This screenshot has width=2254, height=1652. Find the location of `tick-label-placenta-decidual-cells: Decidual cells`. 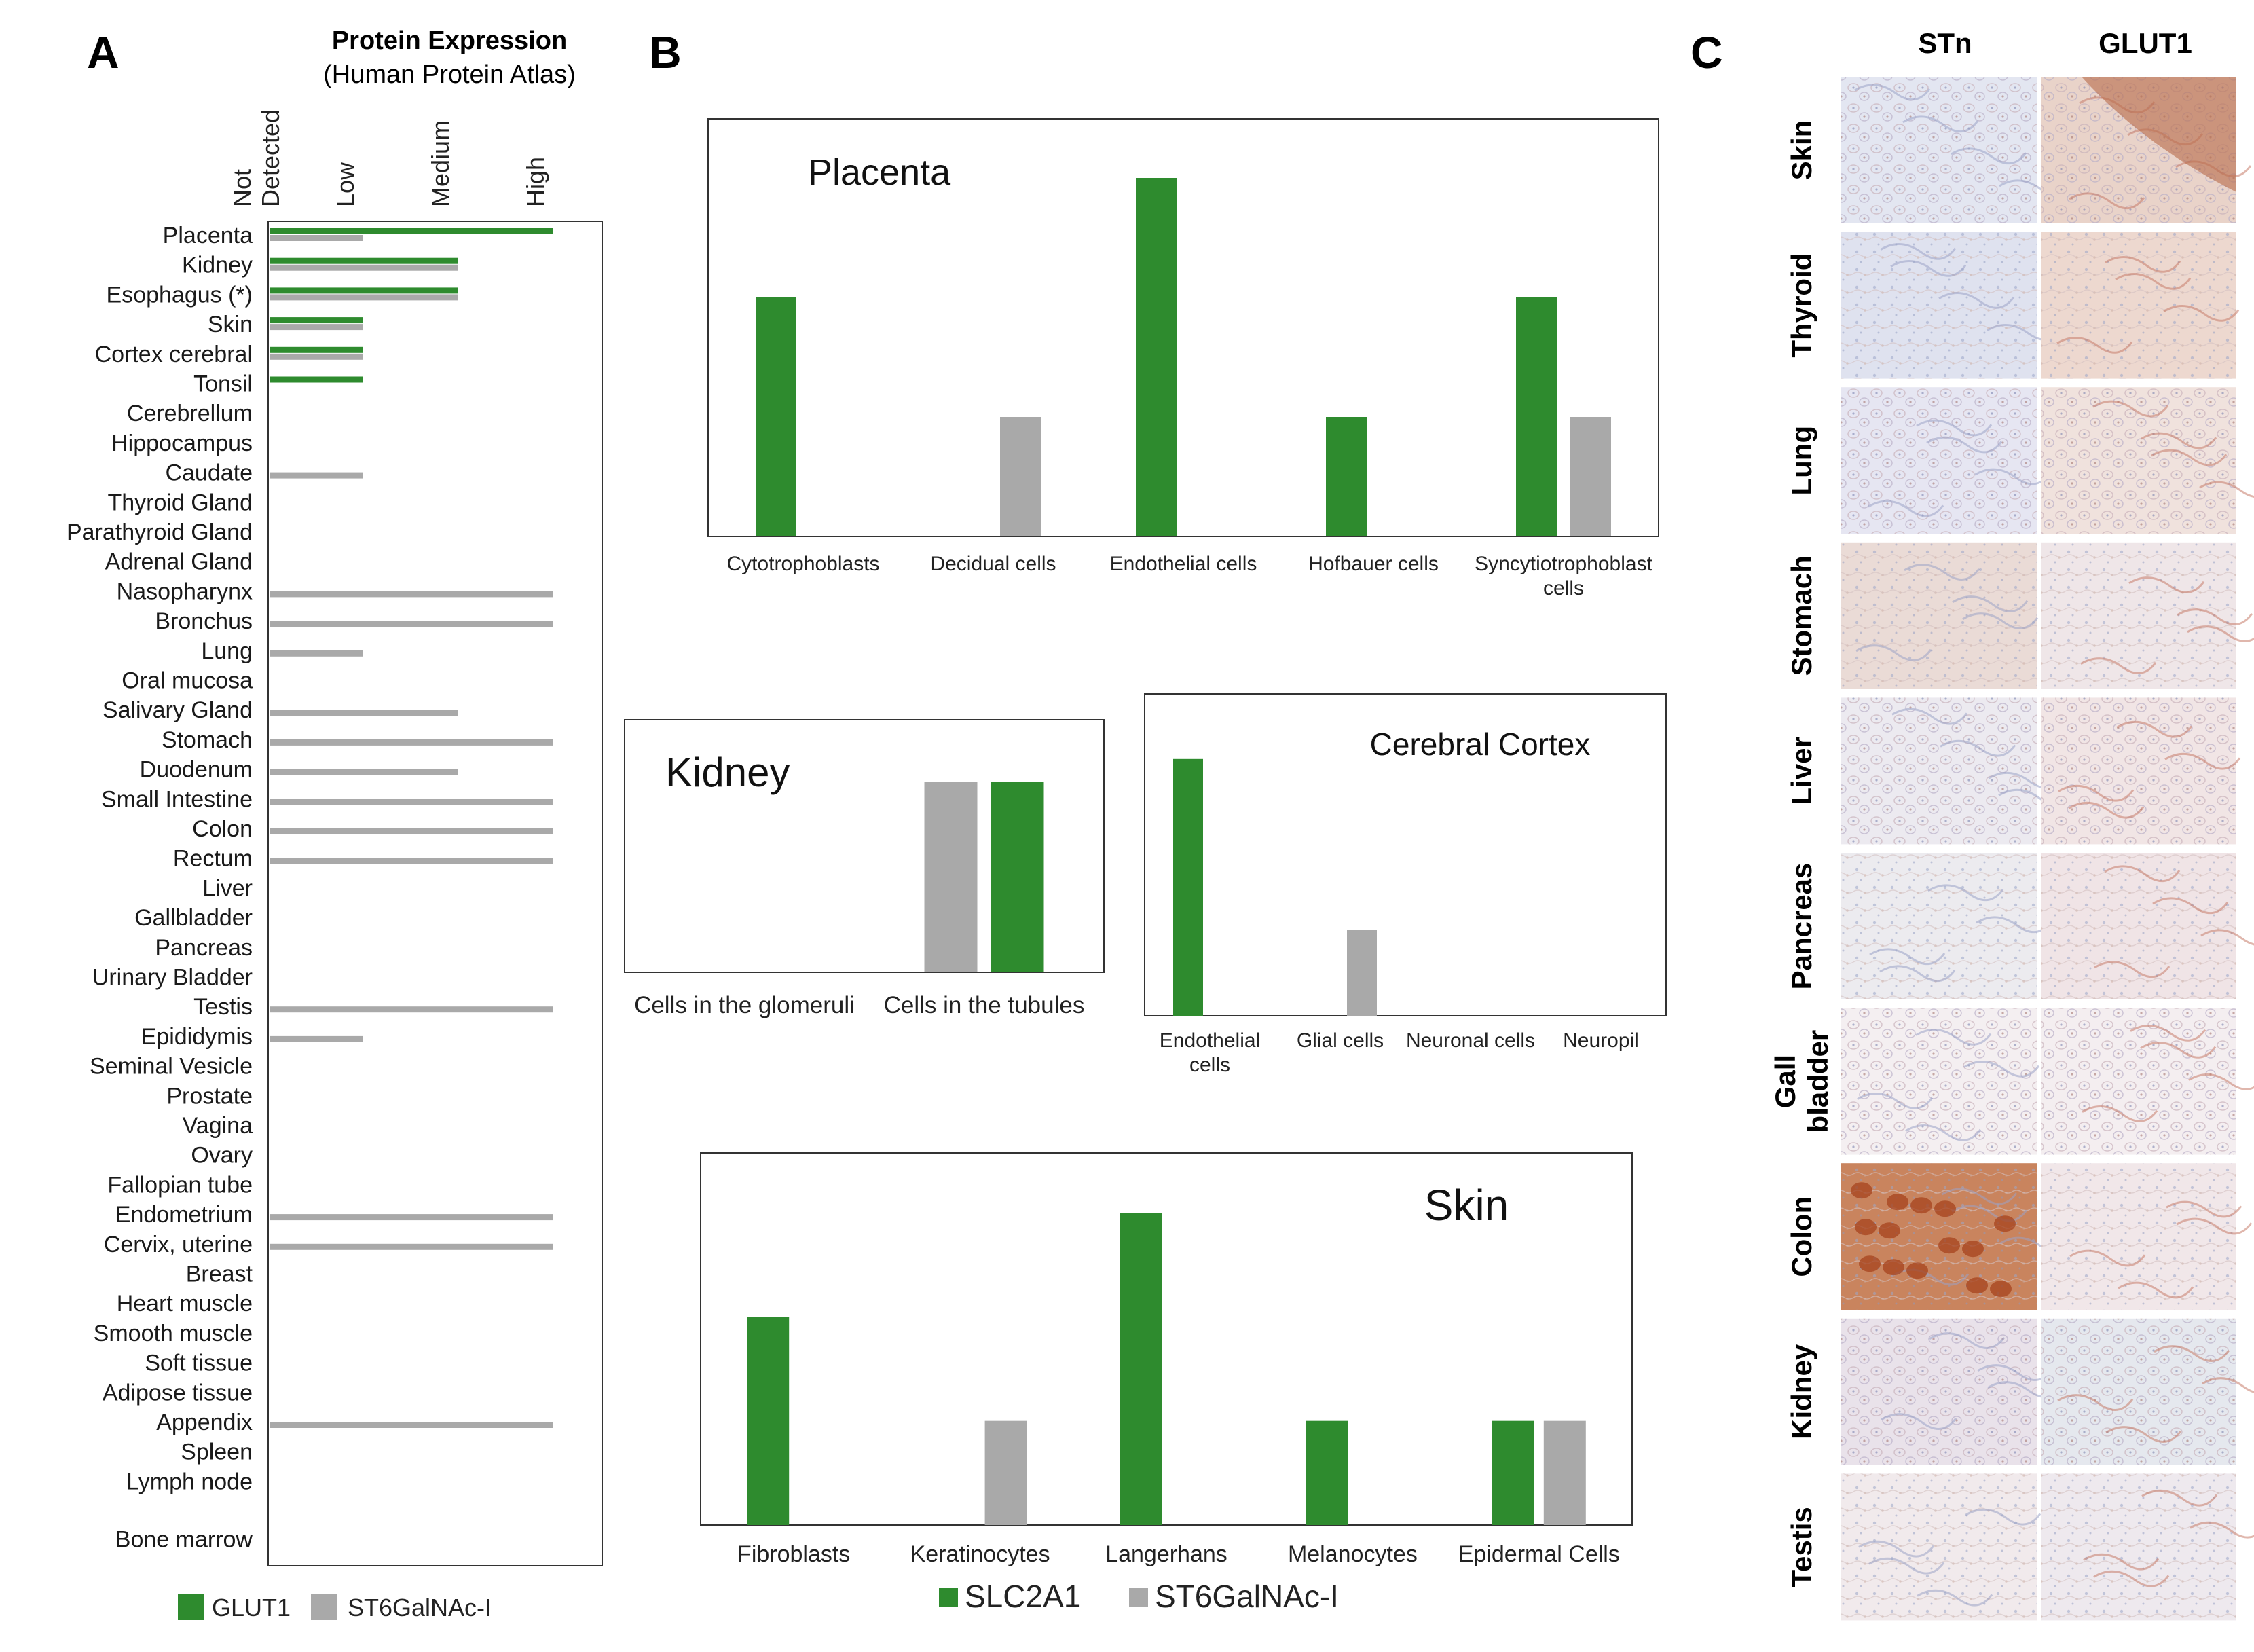

tick-label-placenta-decidual-cells: Decidual cells is located at coordinates (993, 564).